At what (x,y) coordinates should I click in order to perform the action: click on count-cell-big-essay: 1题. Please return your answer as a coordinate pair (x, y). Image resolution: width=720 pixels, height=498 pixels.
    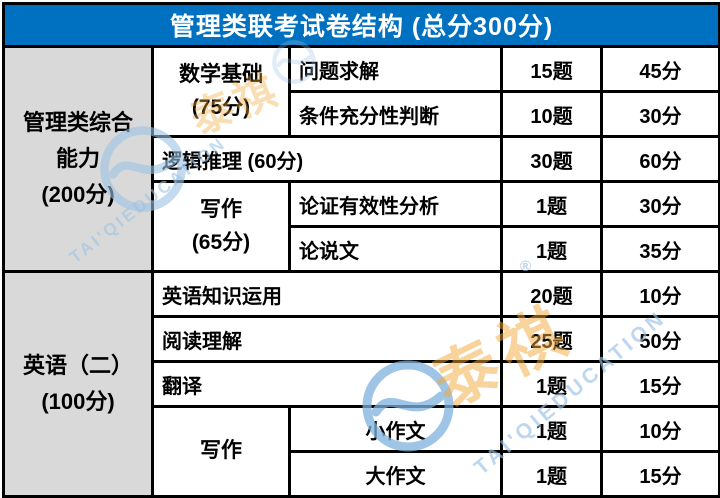
    Looking at the image, I should click on (551, 474).